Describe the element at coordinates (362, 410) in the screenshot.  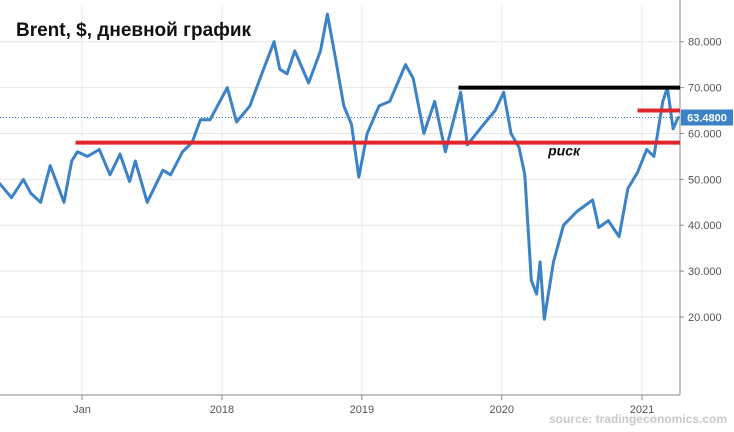
I see `x-tick-label: 2019` at that location.